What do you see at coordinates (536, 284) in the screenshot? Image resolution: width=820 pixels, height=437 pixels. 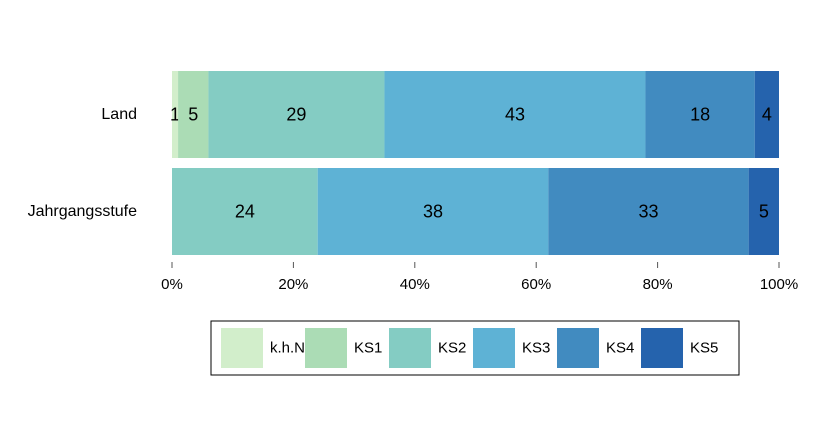 I see `x-tick-label: 60%` at bounding box center [536, 284].